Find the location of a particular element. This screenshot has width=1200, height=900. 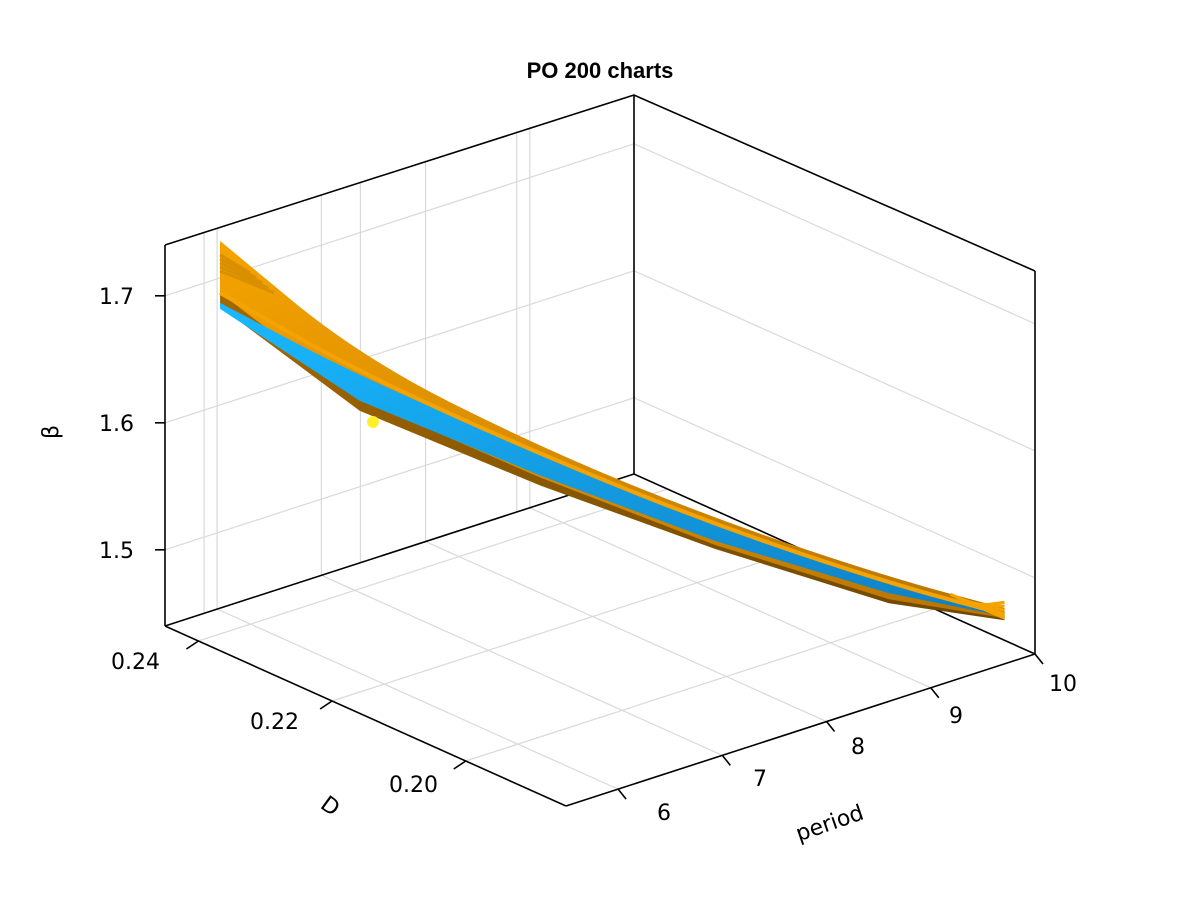

x-tick-label: 0.22 is located at coordinates (274, 722).